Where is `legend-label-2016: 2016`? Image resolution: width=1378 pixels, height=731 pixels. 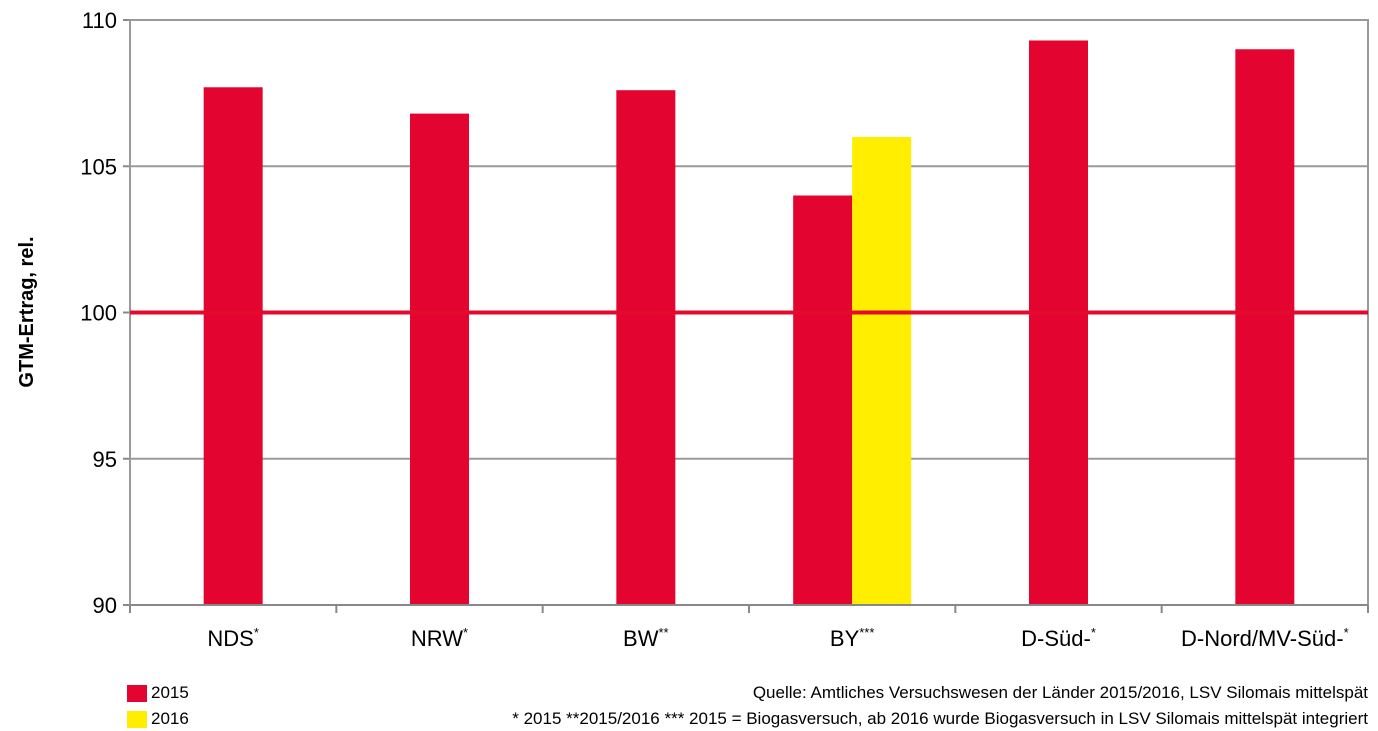
legend-label-2016: 2016 is located at coordinates (170, 718).